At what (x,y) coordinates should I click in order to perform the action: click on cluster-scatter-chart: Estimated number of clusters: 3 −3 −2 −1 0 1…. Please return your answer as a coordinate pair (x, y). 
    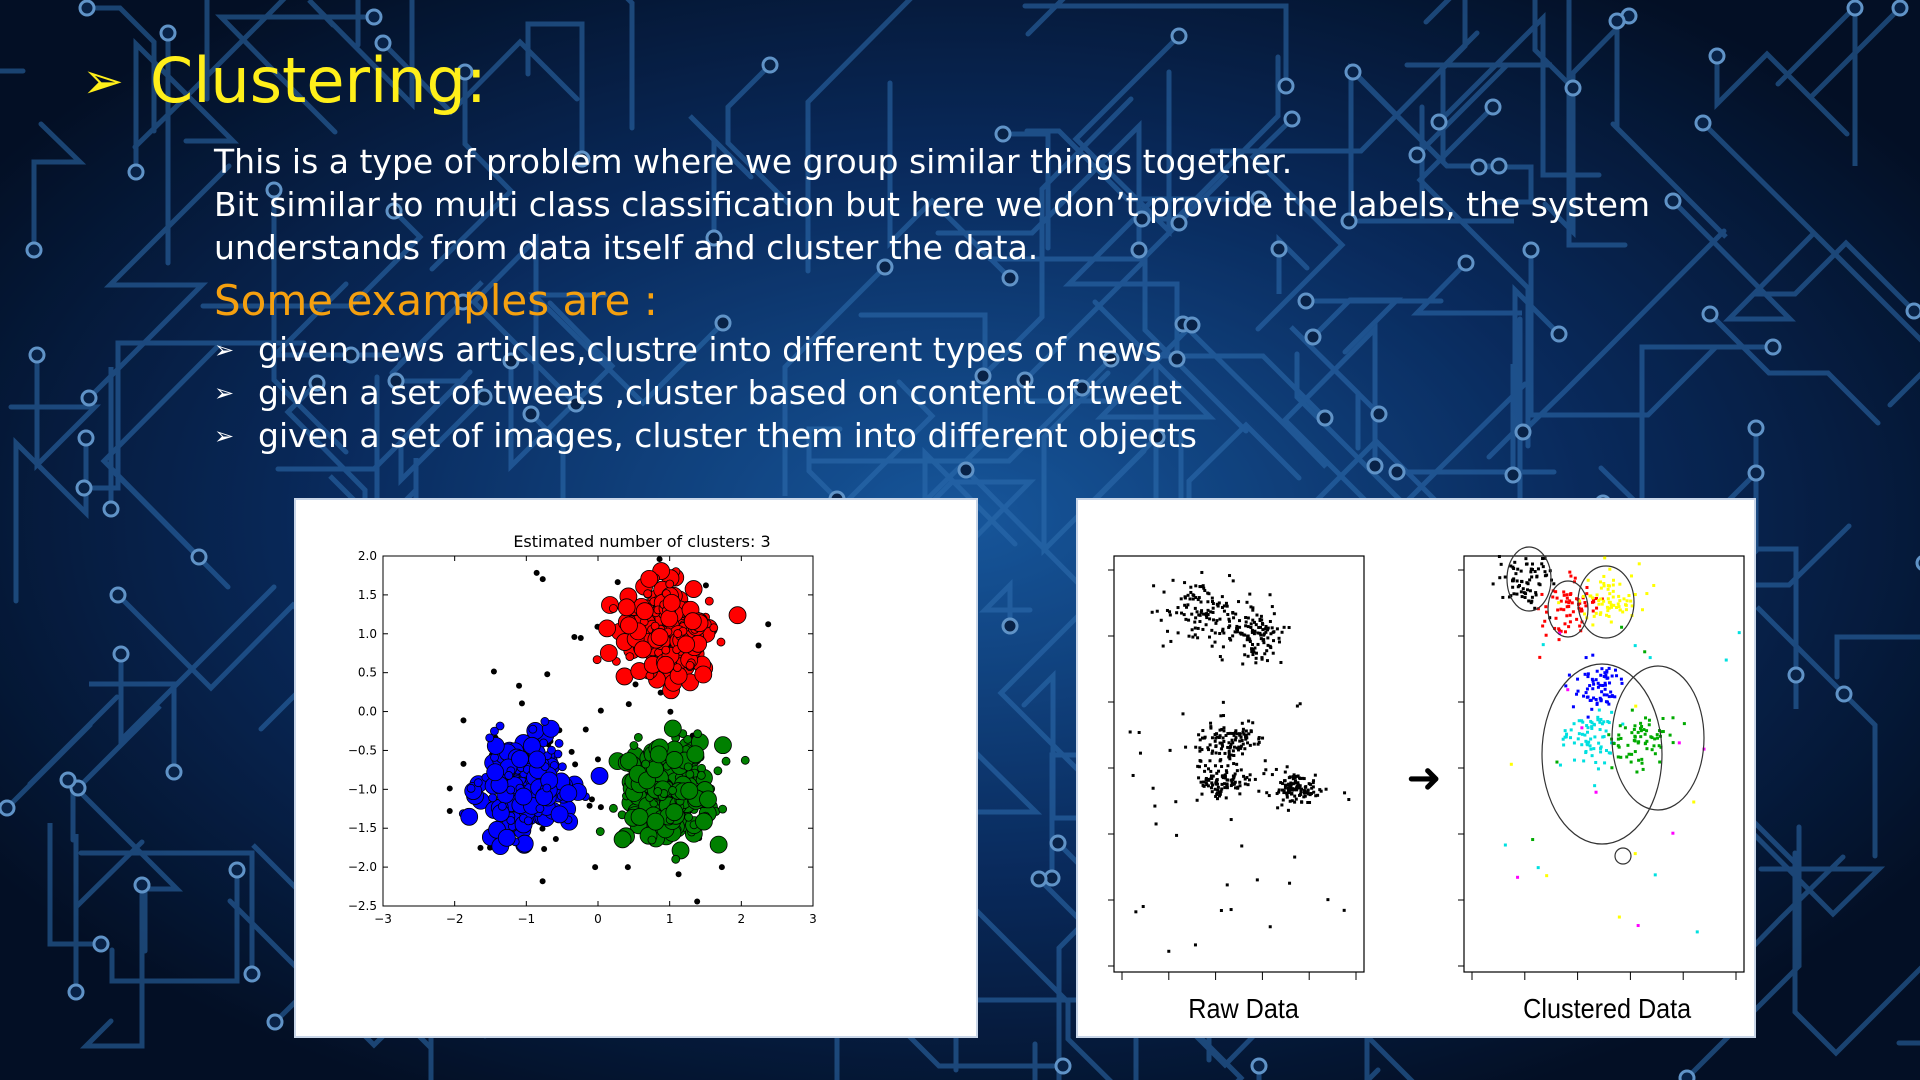
    Looking at the image, I should click on (582, 729).